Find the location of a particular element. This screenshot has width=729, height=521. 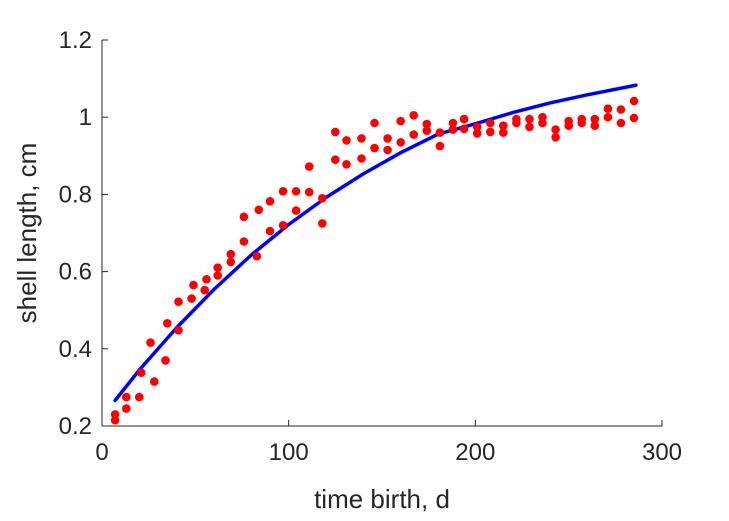

y-tick-label: 0.4 is located at coordinates (75, 349).